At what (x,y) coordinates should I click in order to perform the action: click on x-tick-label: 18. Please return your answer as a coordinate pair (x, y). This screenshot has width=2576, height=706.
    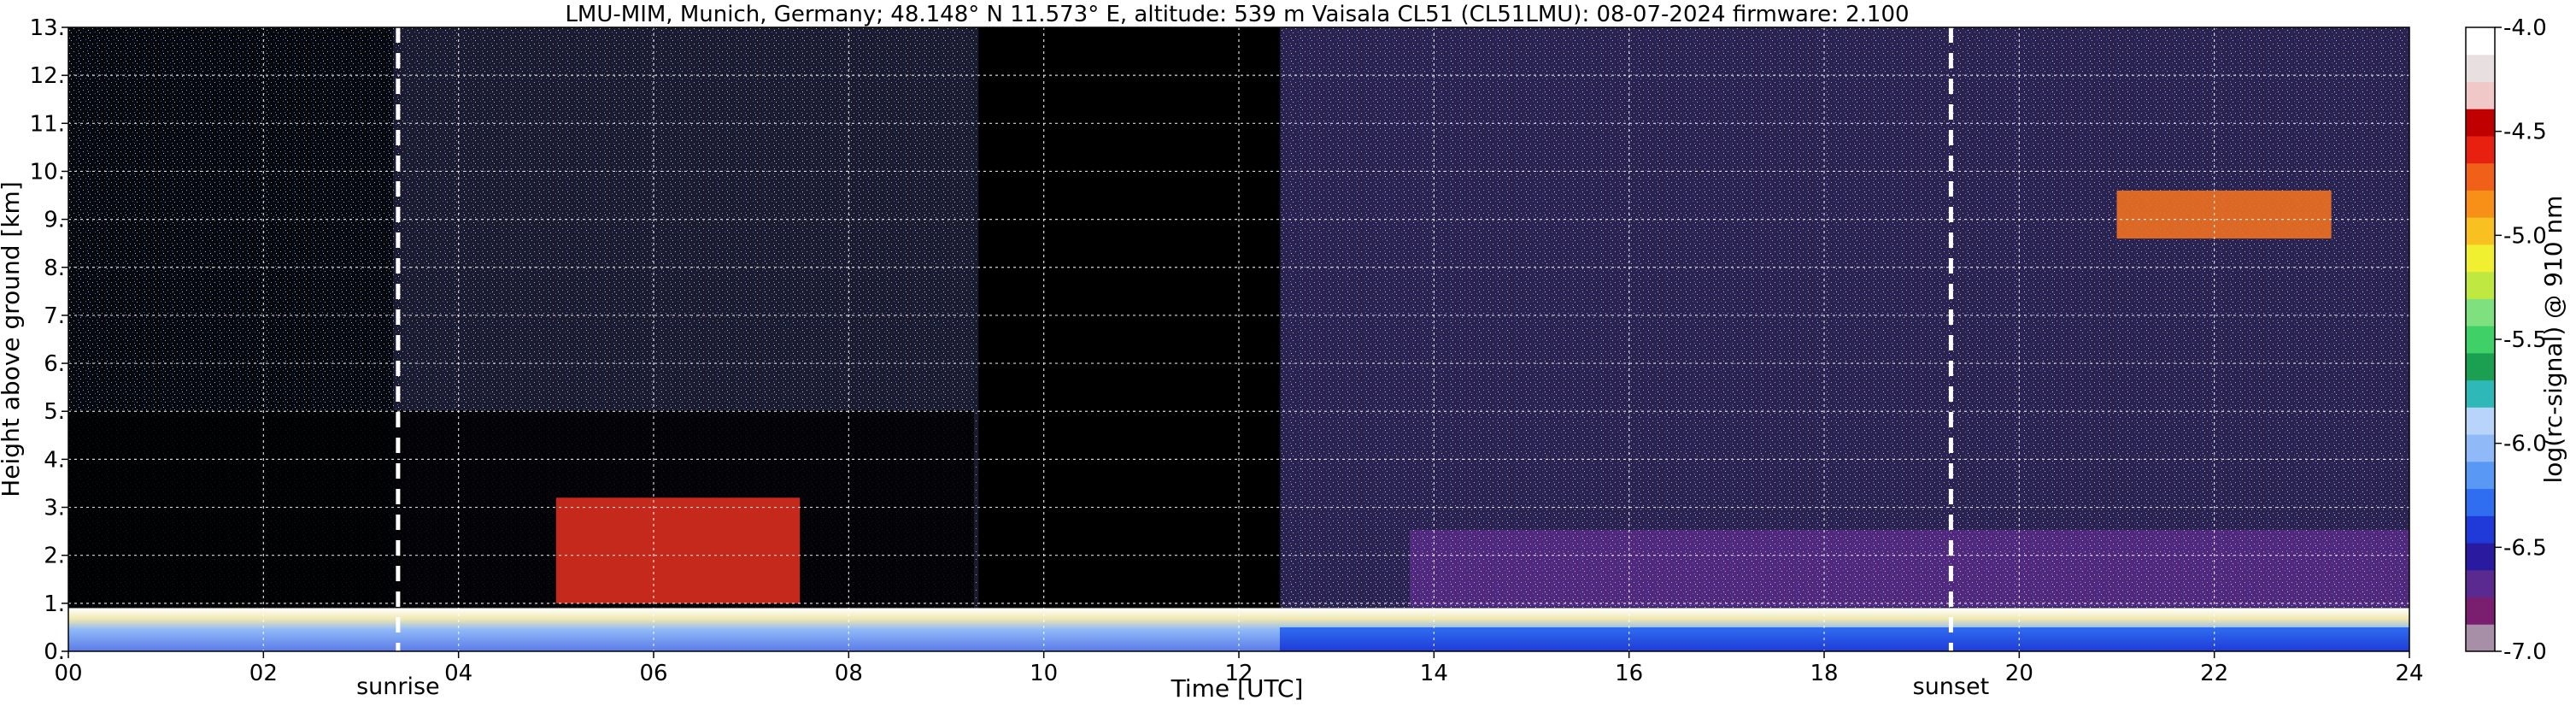
    Looking at the image, I should click on (1824, 673).